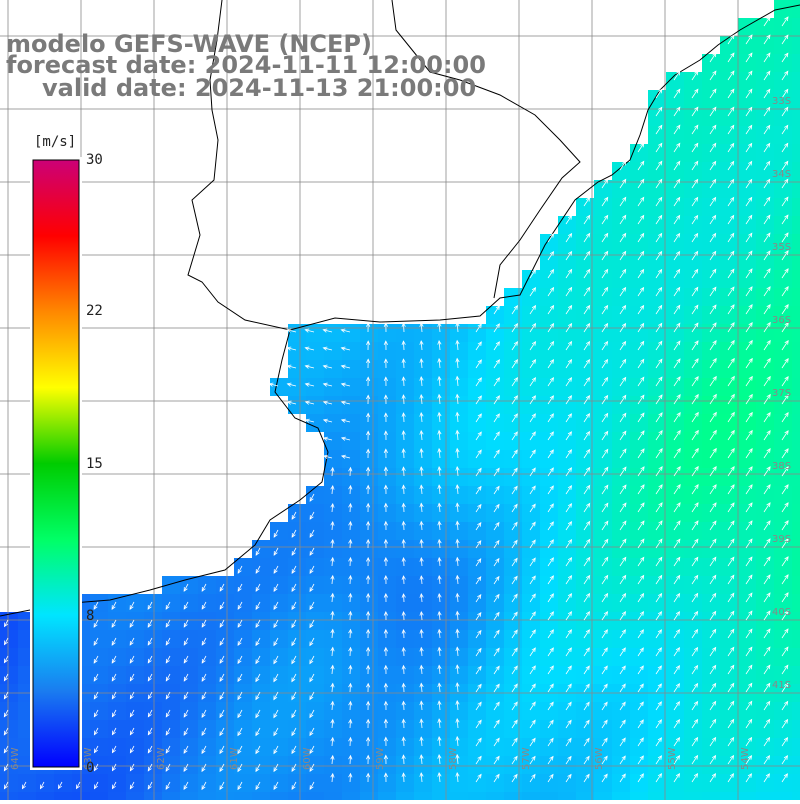 The width and height of the screenshot is (800, 804). What do you see at coordinates (234, 758) in the screenshot?
I see `longitude-label: 61W` at bounding box center [234, 758].